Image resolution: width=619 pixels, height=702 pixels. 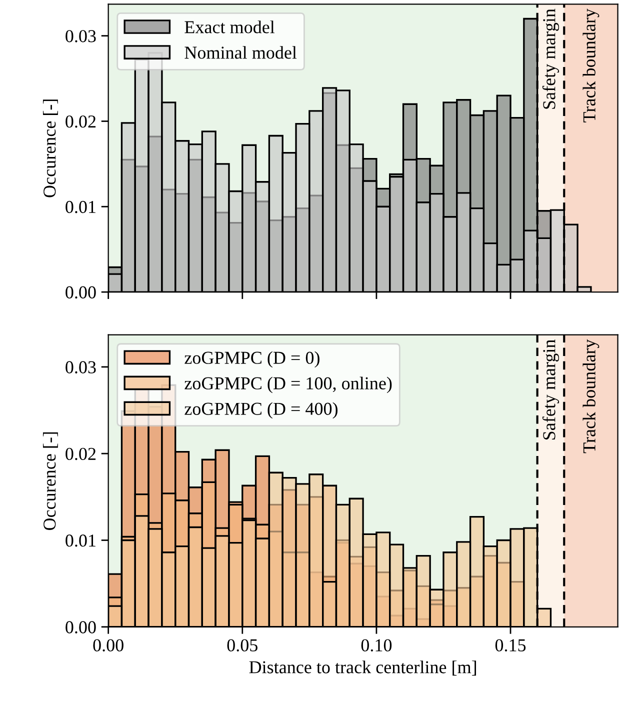 What do you see at coordinates (240, 52) in the screenshot?
I see `legend-label: Nominal model` at bounding box center [240, 52].